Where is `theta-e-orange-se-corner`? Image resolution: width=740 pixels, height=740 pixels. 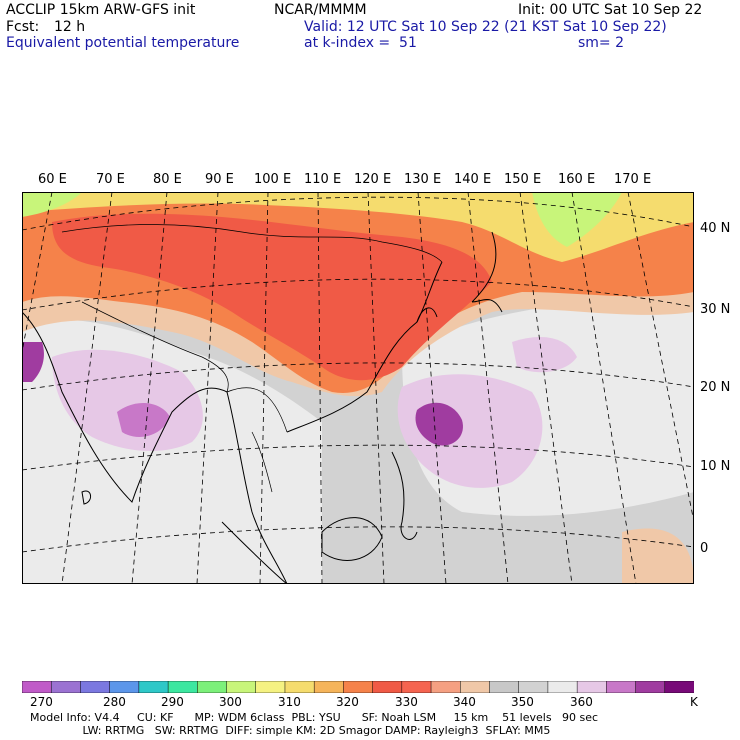
theta-e-orange-se-corner is located at coordinates (658, 556).